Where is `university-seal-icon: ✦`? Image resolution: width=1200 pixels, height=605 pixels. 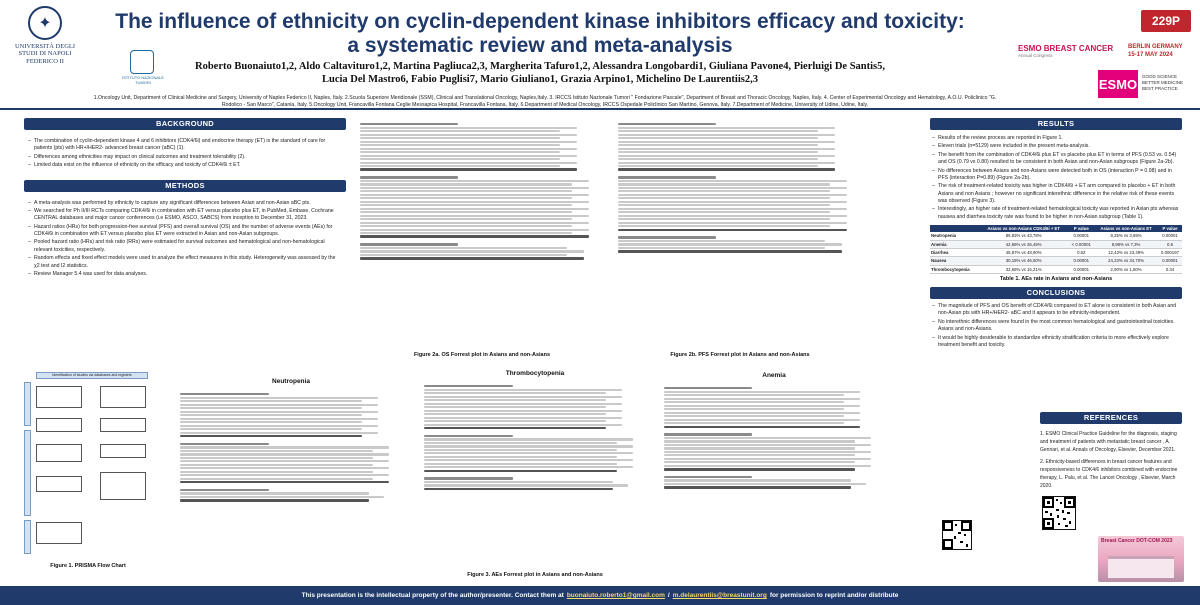
university-seal-icon: ✦ is located at coordinates (45, 23).